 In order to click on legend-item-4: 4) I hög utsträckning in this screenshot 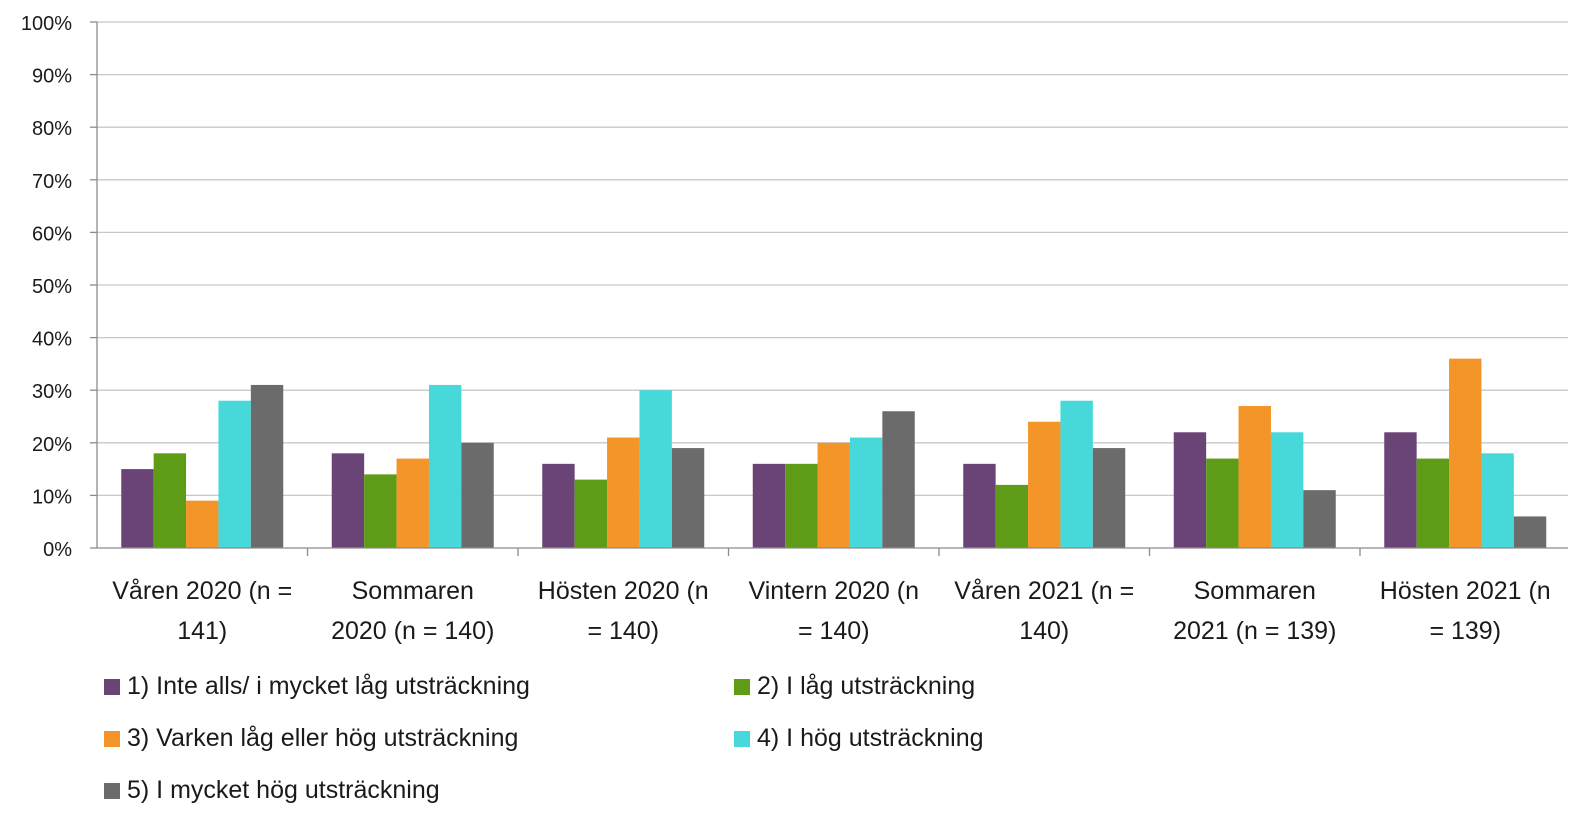, I will do `click(859, 738)`.